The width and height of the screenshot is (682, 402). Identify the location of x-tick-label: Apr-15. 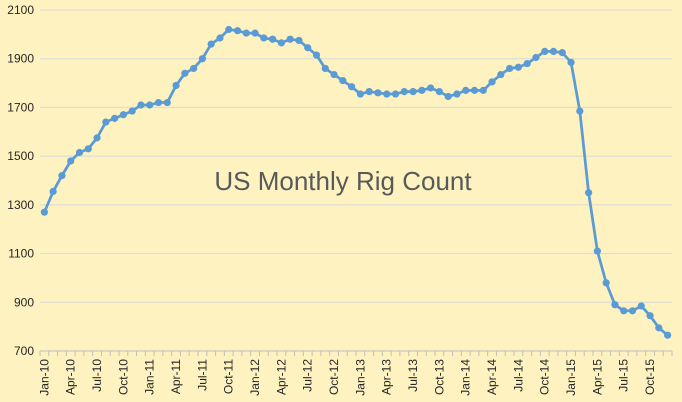
(597, 377).